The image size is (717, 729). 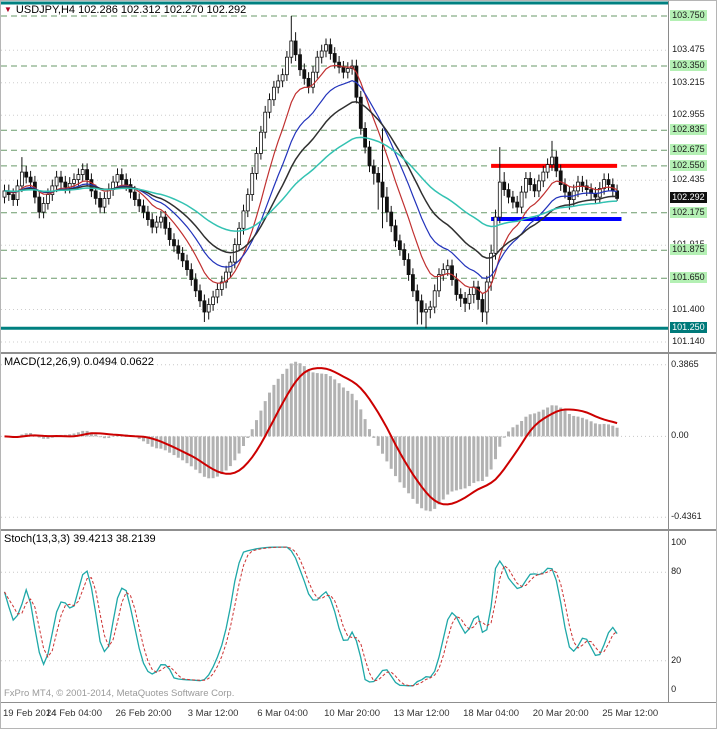 I want to click on time-axis-label: 6 Mar 04:00, so click(x=282, y=713).